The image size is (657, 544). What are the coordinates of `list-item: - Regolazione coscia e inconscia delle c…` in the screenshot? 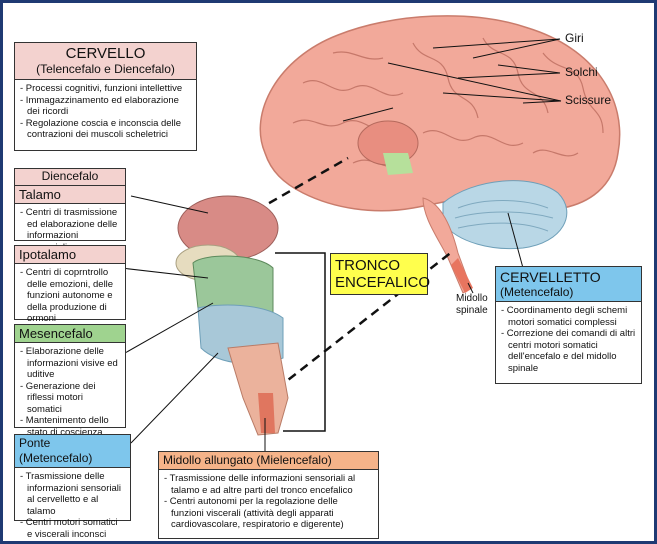 It's located at (101, 129).